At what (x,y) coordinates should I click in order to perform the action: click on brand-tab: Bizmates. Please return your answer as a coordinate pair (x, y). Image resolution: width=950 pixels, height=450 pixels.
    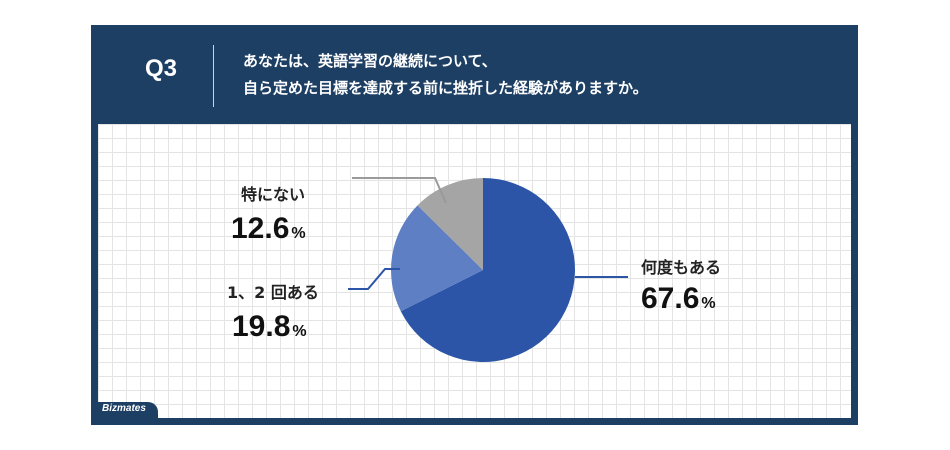
    Looking at the image, I should click on (128, 410).